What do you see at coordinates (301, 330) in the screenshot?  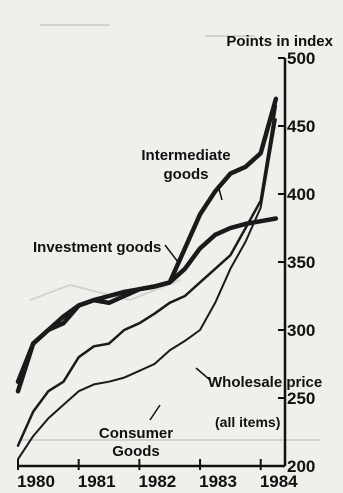 I see `y-tick-label: 300` at bounding box center [301, 330].